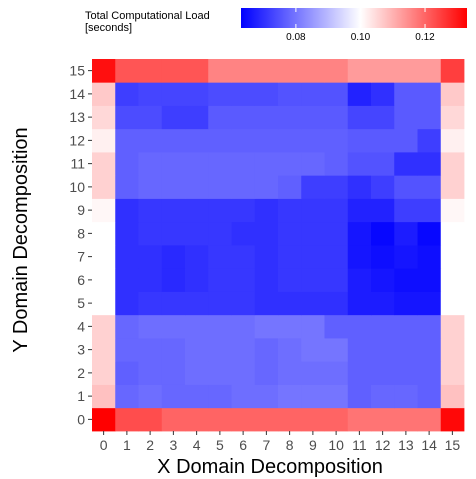 The image size is (476, 479). I want to click on heatmap-cell-x15-y10, so click(452, 187).